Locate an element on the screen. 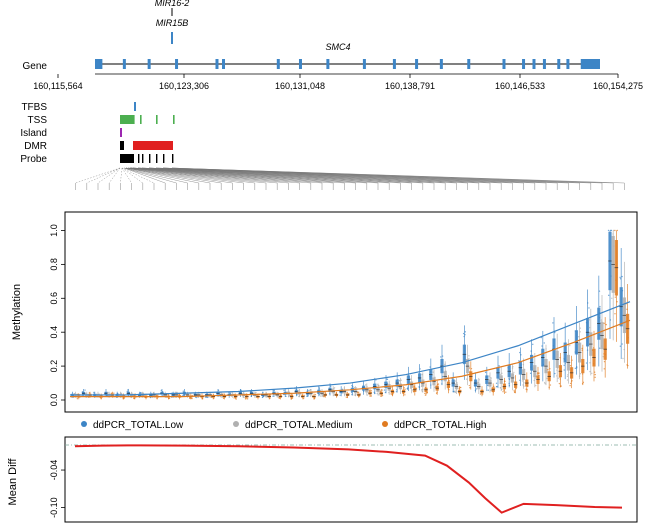  gene-track-label: Gene is located at coordinates (35, 66).